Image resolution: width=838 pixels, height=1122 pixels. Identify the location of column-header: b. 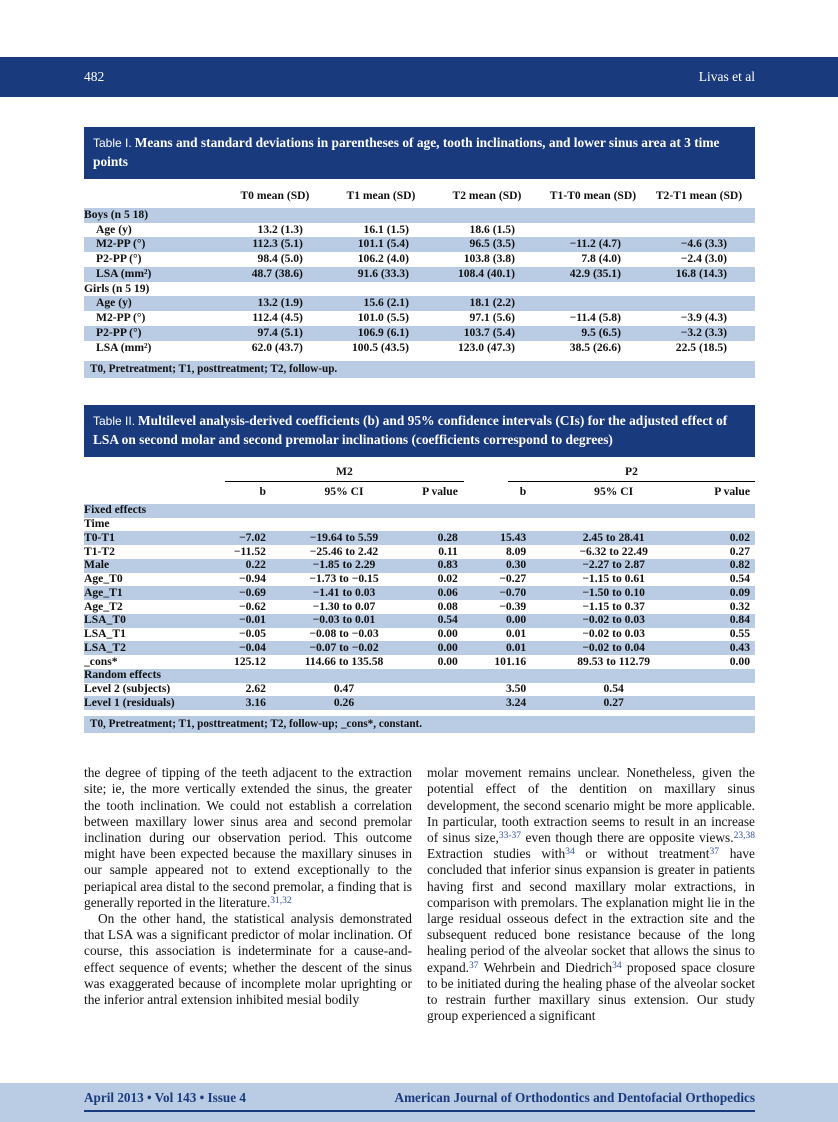
(262, 492).